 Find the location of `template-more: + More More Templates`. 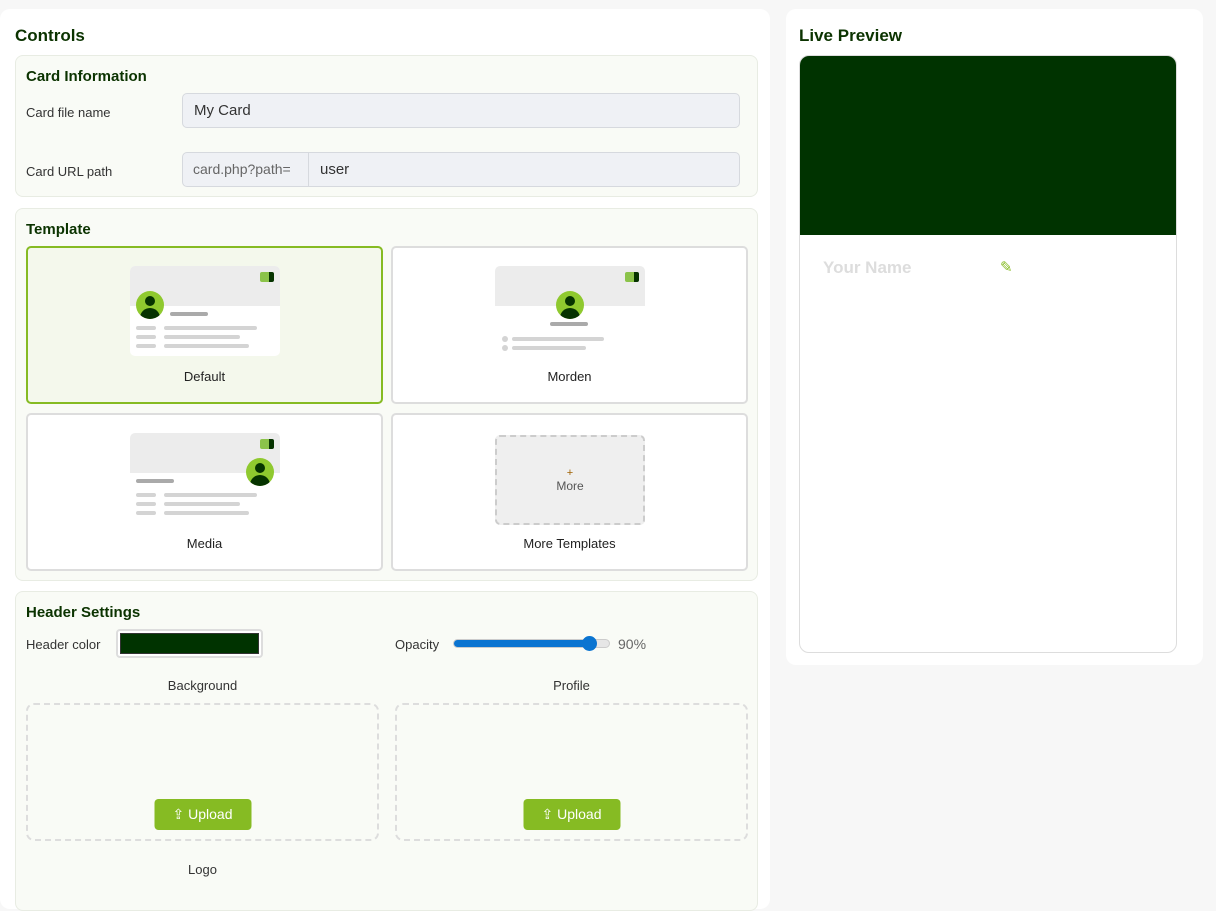

template-more: + More More Templates is located at coordinates (569, 492).